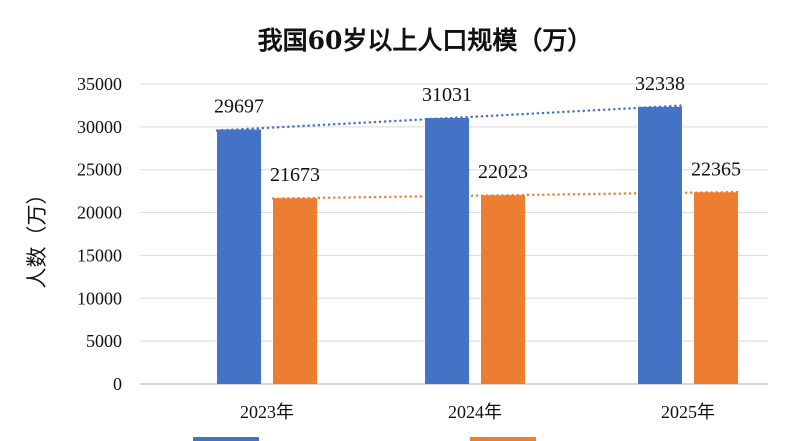  I want to click on data-label: 22023, so click(503, 172).